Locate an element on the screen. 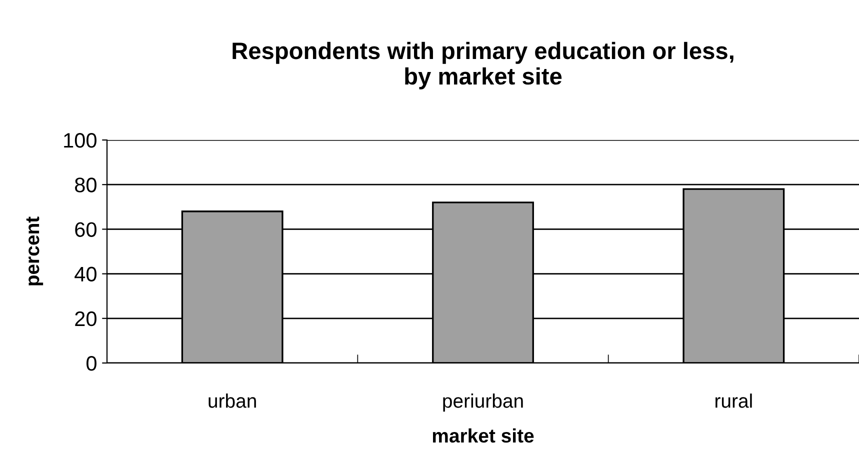 This screenshot has height=464, width=859. y-tick-label: 60 is located at coordinates (85, 229).